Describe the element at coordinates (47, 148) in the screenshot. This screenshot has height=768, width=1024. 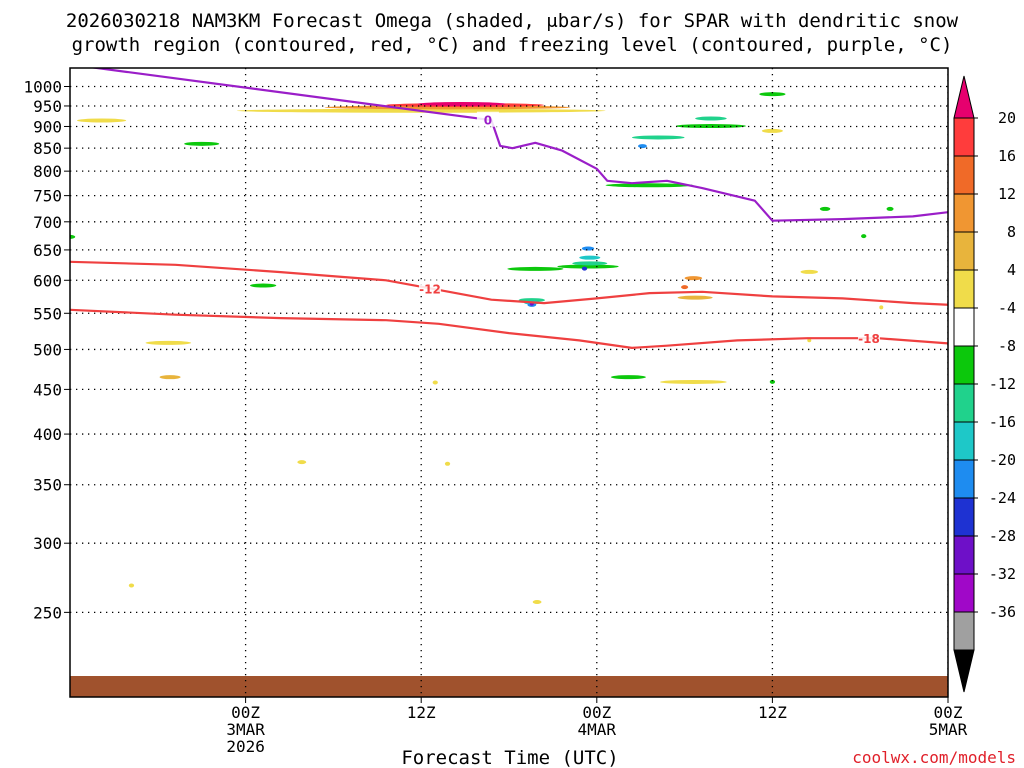
I see `y-tick-label: 850` at that location.